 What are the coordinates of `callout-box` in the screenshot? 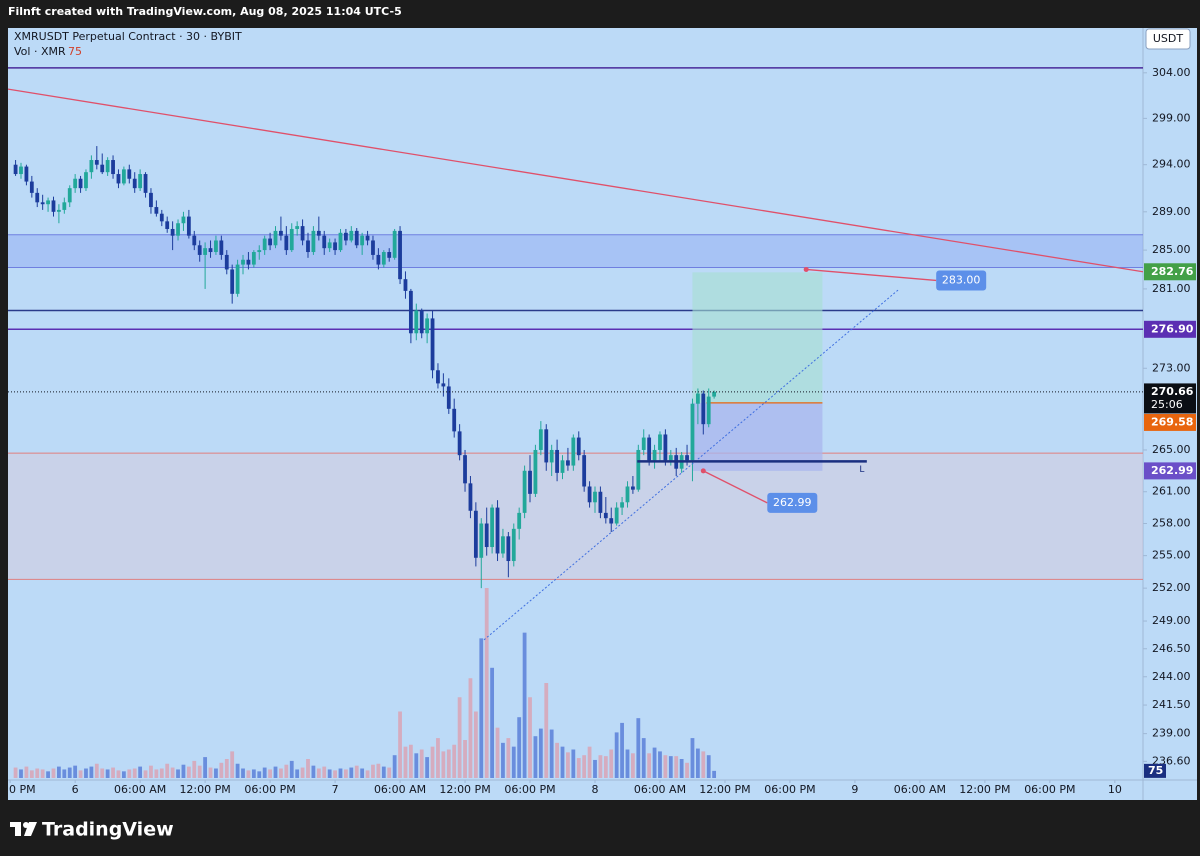 It's located at (792, 502).